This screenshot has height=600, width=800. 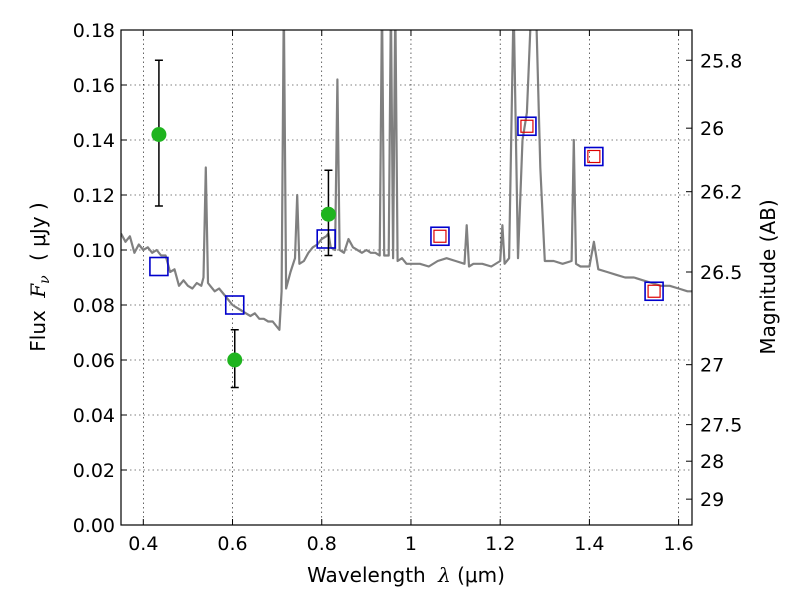 I want to click on y-axis-label-text: Flux, so click(x=38, y=331).